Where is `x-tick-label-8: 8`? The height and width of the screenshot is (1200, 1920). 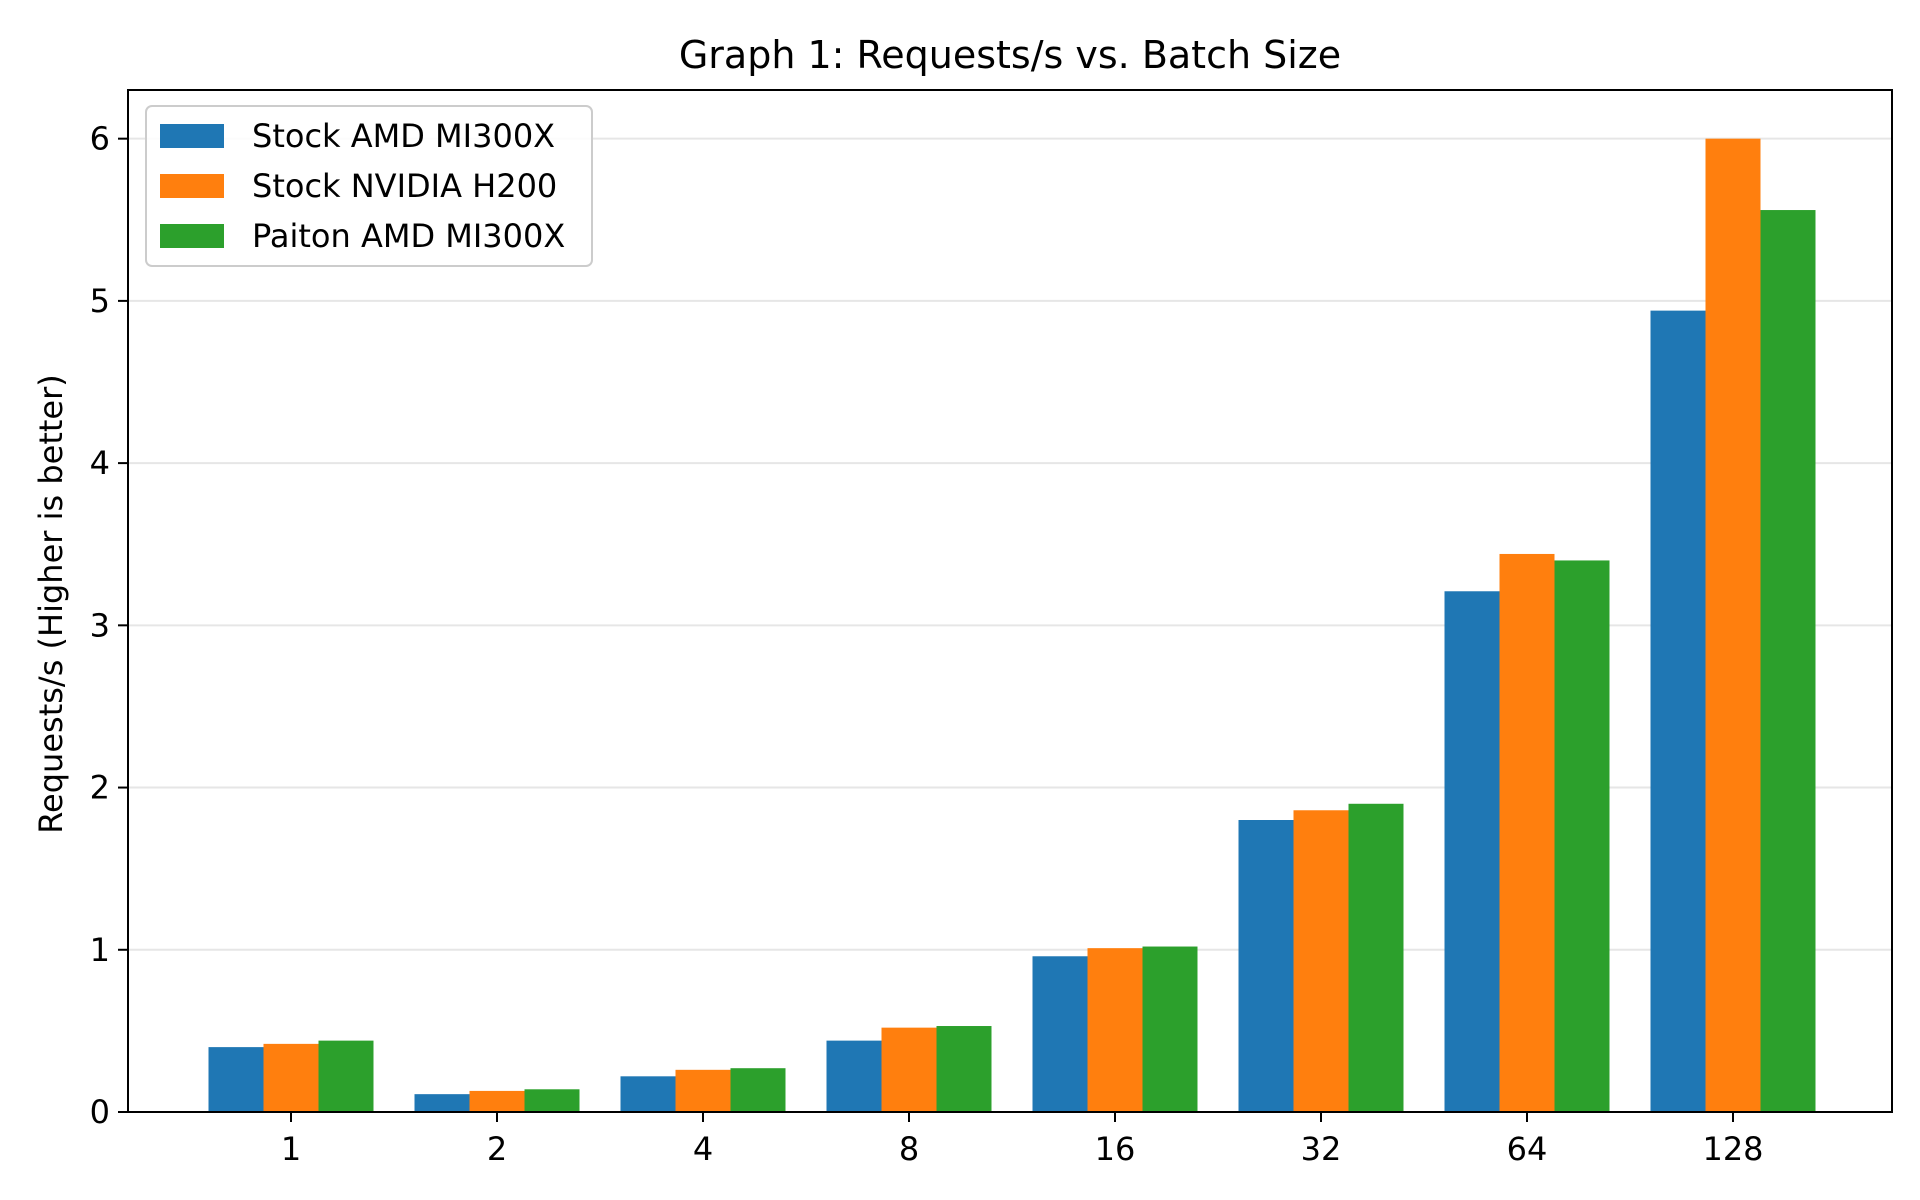 x-tick-label-8: 8 is located at coordinates (909, 1149).